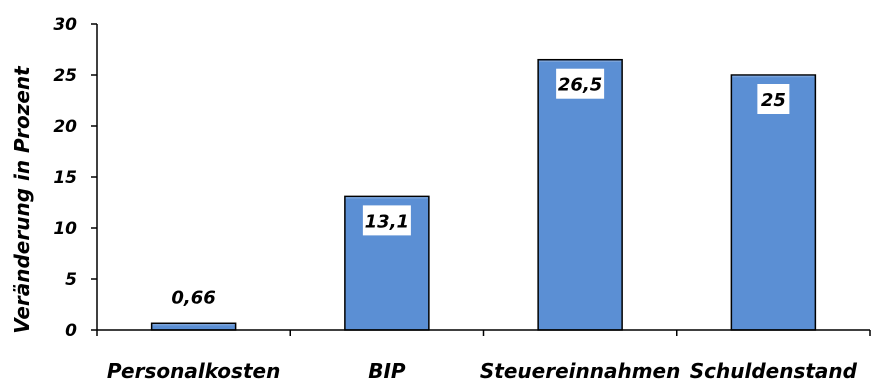 This screenshot has width=872, height=385. I want to click on x-category-label: BIP, so click(387, 371).